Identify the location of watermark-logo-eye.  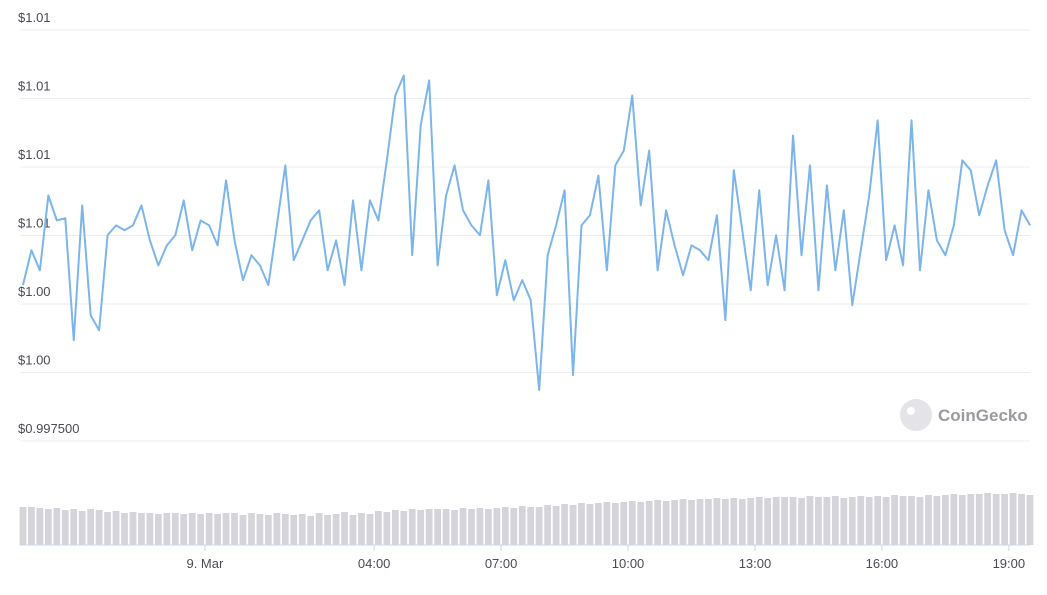
(911, 411).